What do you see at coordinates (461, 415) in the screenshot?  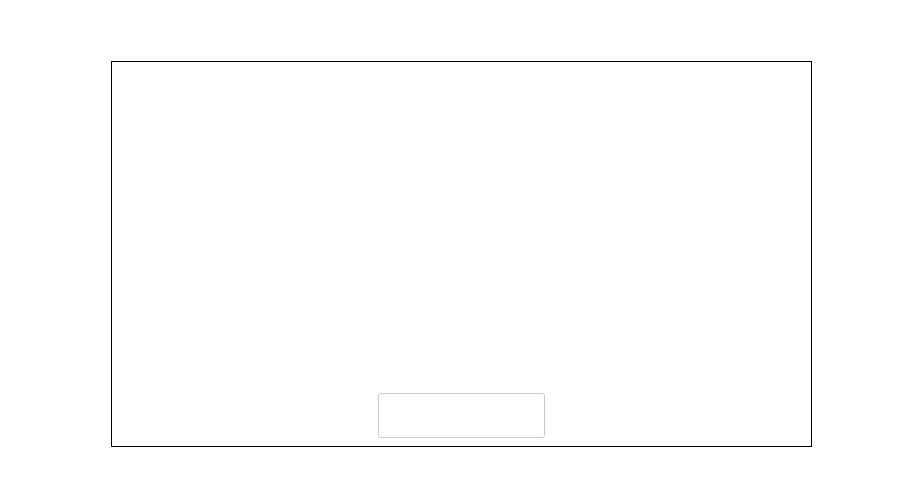 I see `legend` at bounding box center [461, 415].